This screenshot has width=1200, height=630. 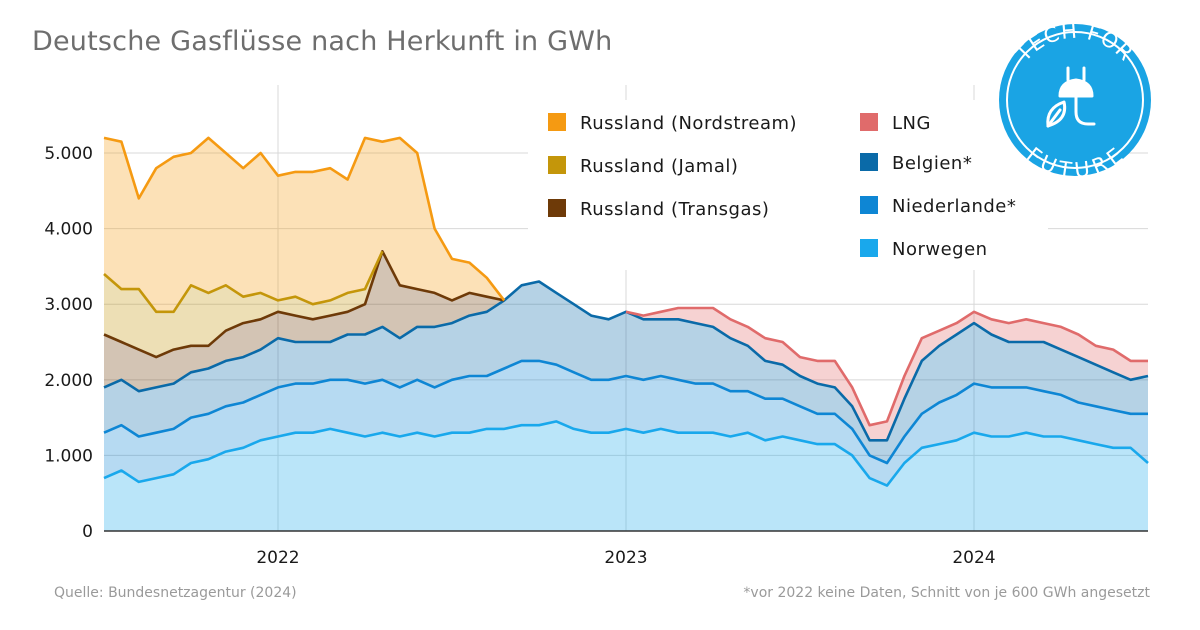 I want to click on legend-swatch-niederlande, so click(x=869, y=205).